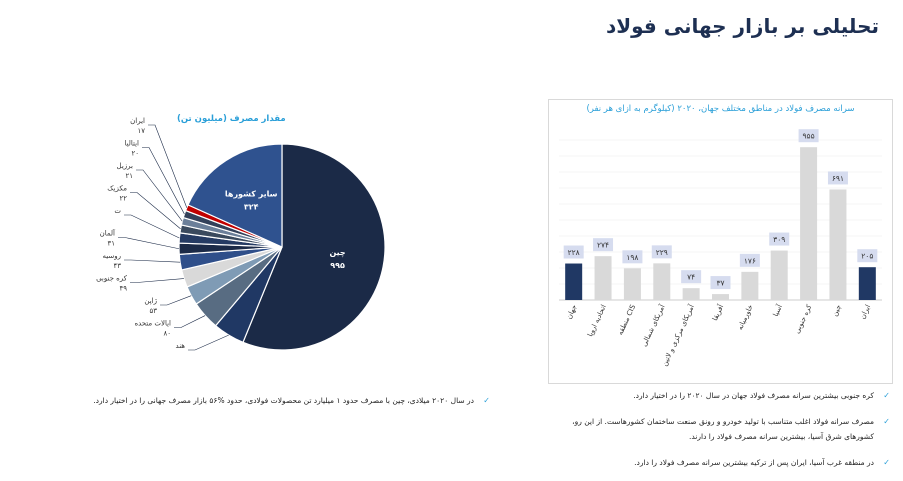 This screenshot has height=481, width=903. What do you see at coordinates (137, 121) in the screenshot?
I see `pie-slice-label: ایران` at bounding box center [137, 121].